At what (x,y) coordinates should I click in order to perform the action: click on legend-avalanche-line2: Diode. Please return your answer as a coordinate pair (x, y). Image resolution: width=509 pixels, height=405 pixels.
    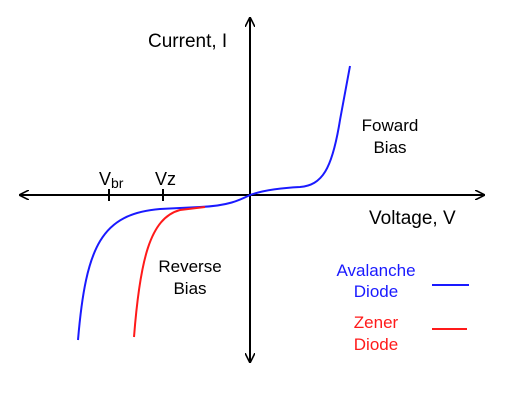
    Looking at the image, I should click on (376, 291).